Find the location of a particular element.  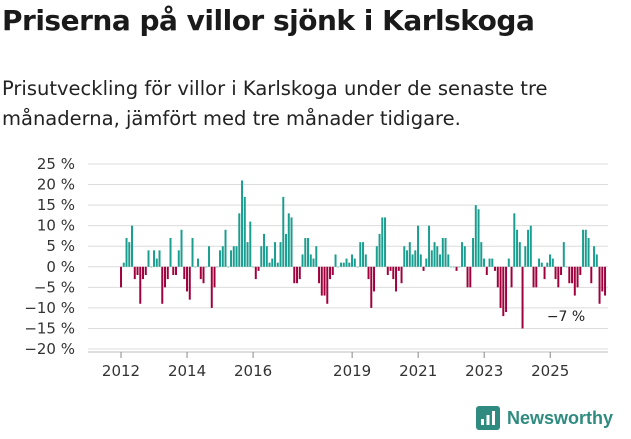

x-tick-label: 2025 is located at coordinates (550, 371).